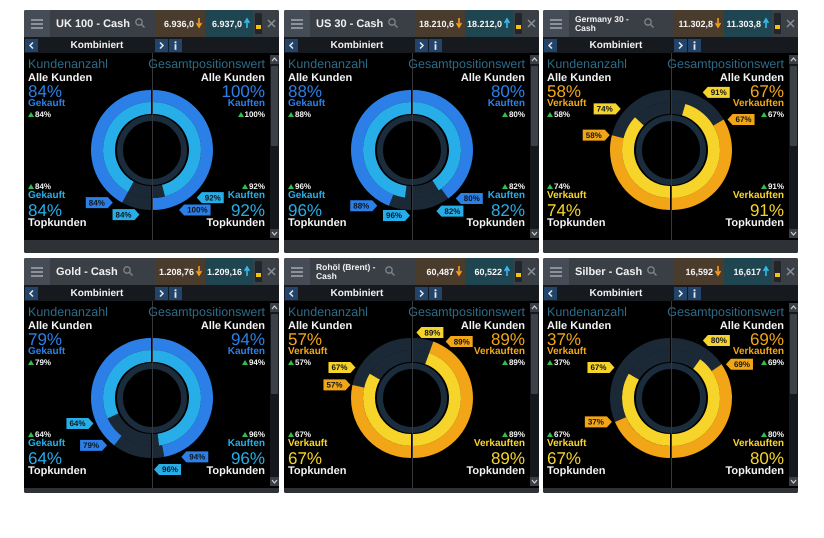  What do you see at coordinates (604, 109) in the screenshot?
I see `data-label: 74%` at bounding box center [604, 109].